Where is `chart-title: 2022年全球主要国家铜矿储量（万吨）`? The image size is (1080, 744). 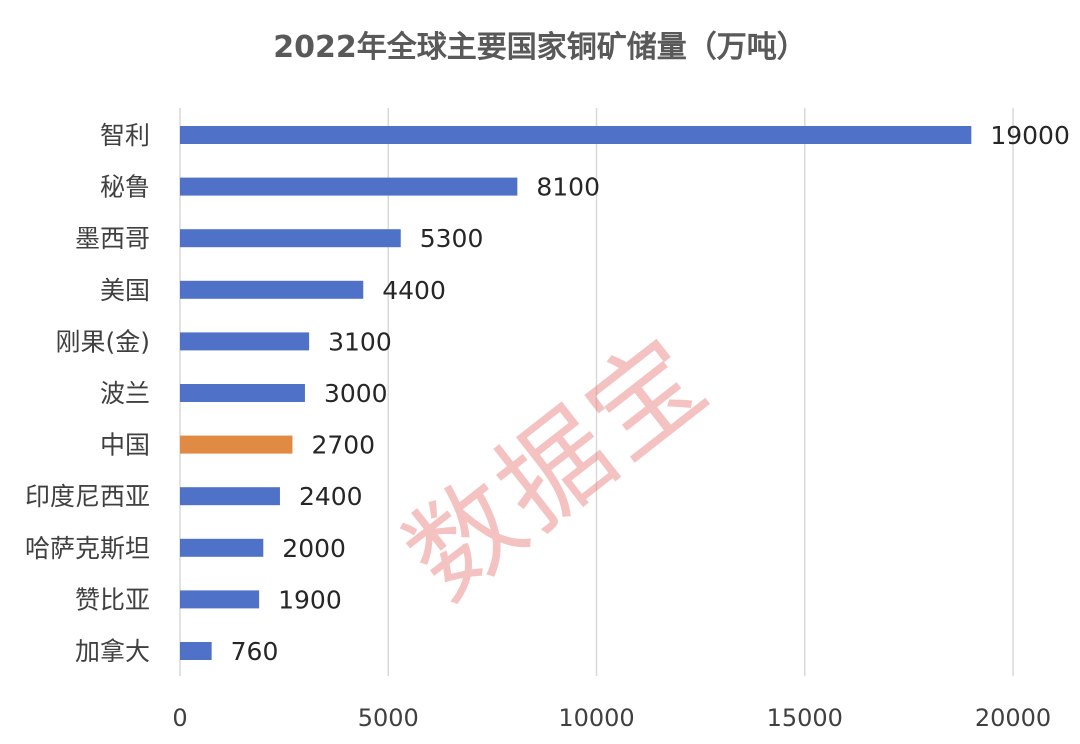 chart-title: 2022年全球主要国家铜矿储量（万吨） is located at coordinates (540, 47).